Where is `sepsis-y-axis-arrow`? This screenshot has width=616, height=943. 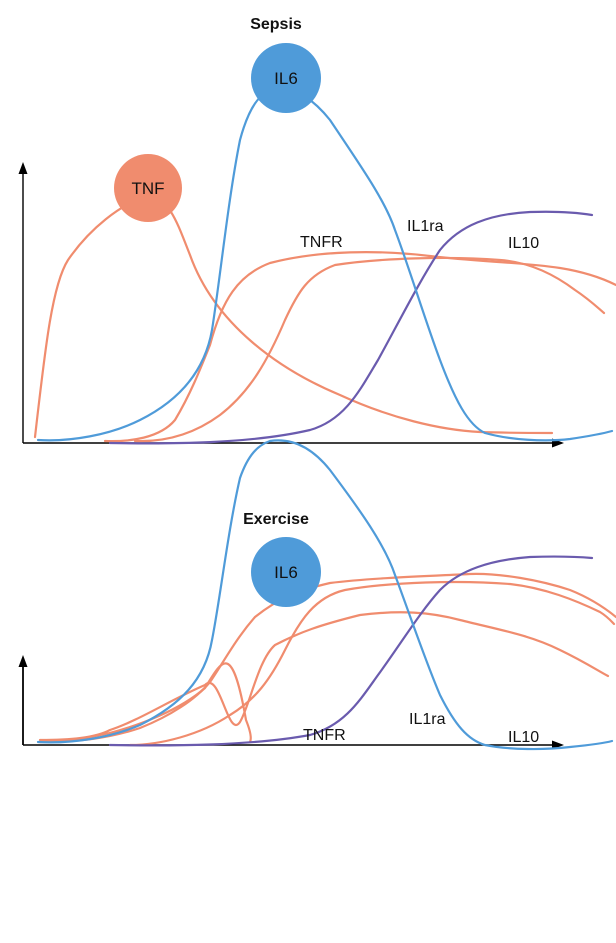 sepsis-y-axis-arrow is located at coordinates (23, 168).